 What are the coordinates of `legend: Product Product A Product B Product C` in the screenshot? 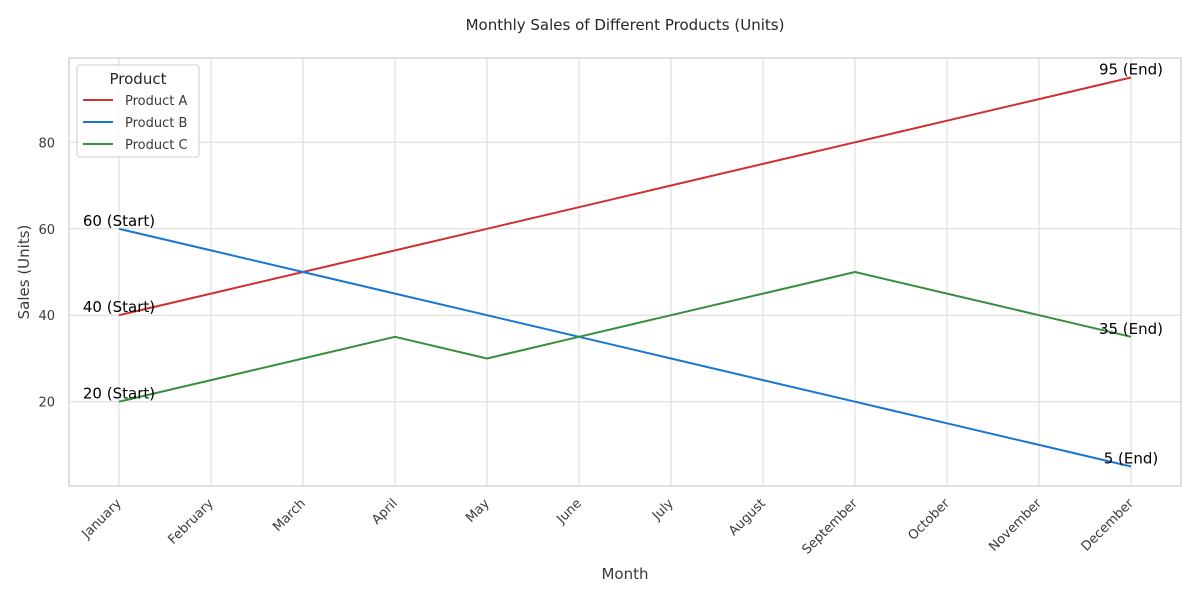 It's located at (138, 111).